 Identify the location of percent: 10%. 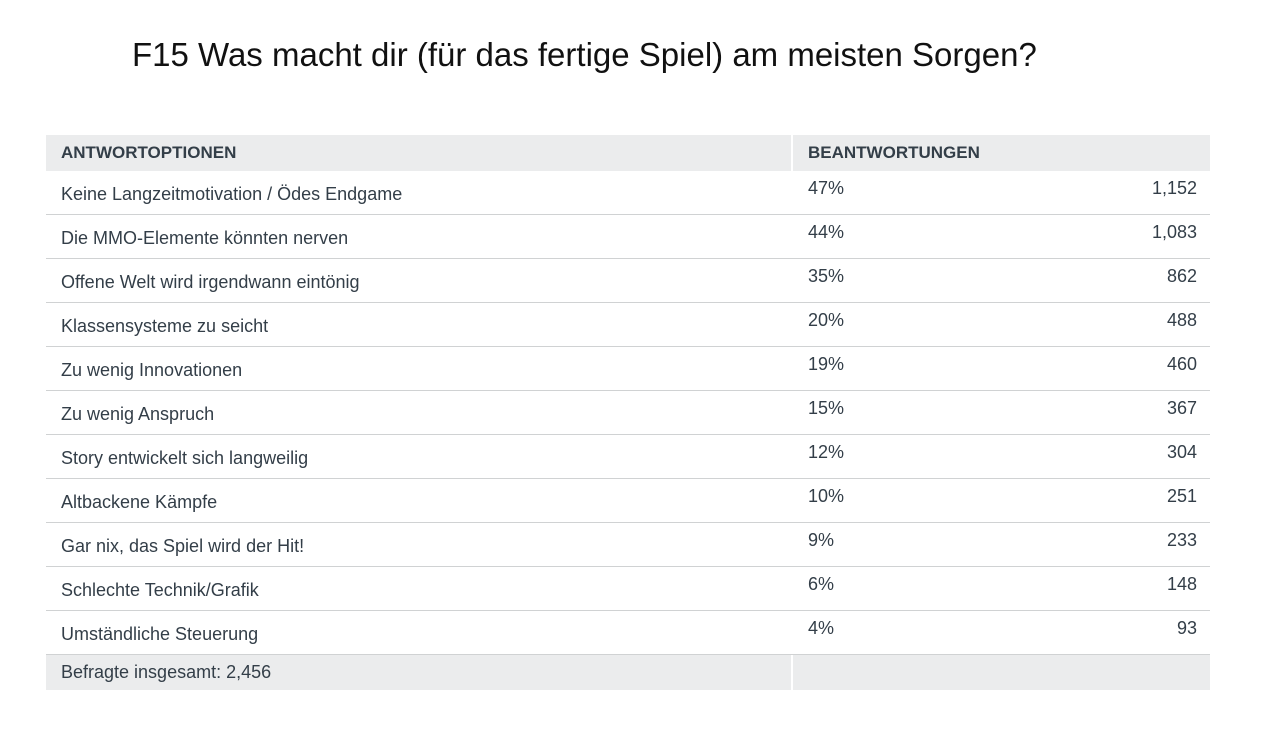
(826, 496).